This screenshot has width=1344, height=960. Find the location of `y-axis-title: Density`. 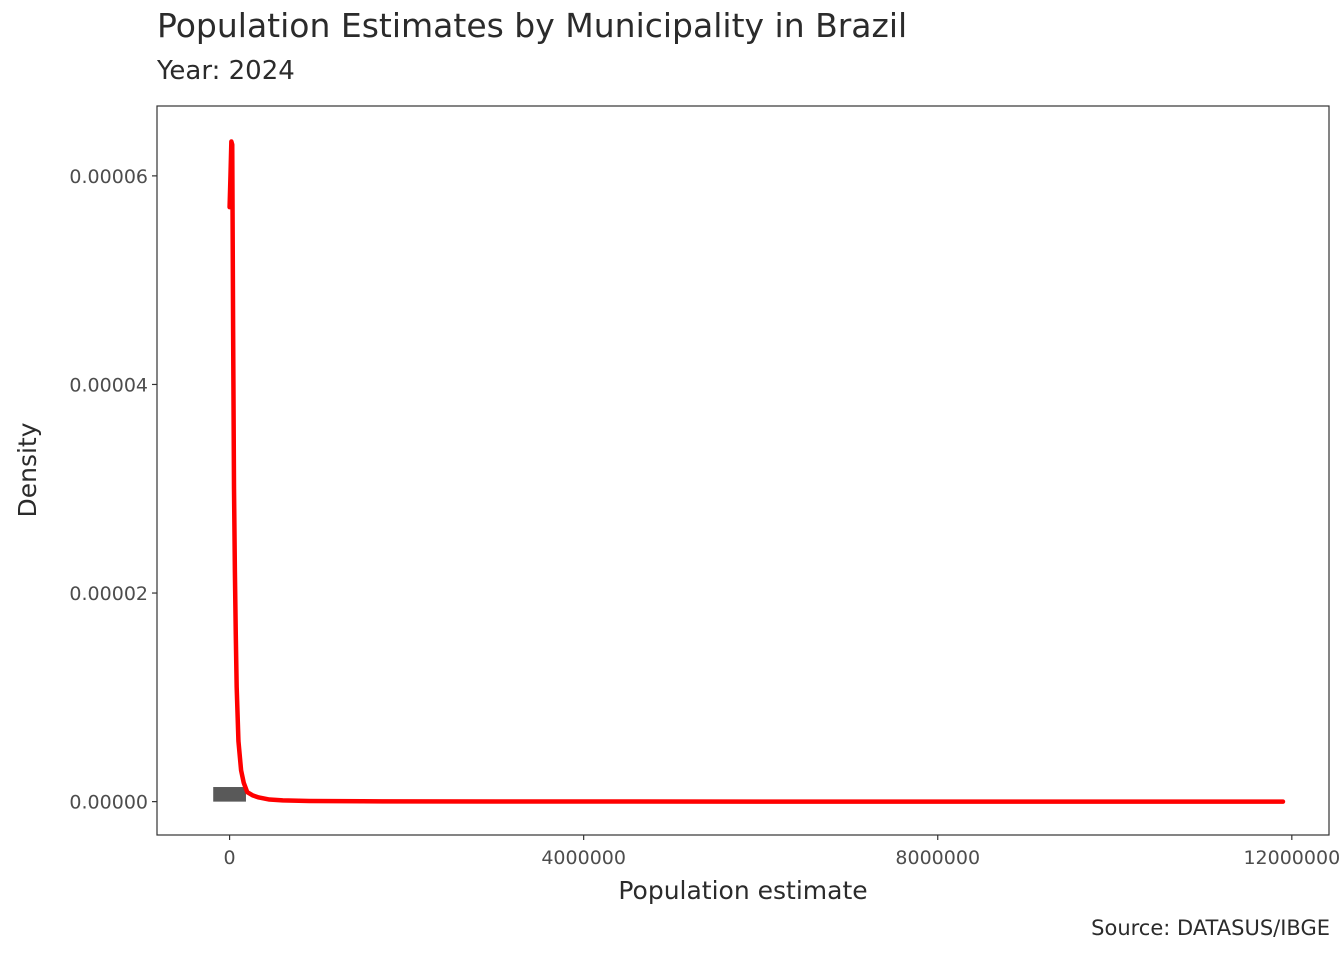

y-axis-title: Density is located at coordinates (27, 469).